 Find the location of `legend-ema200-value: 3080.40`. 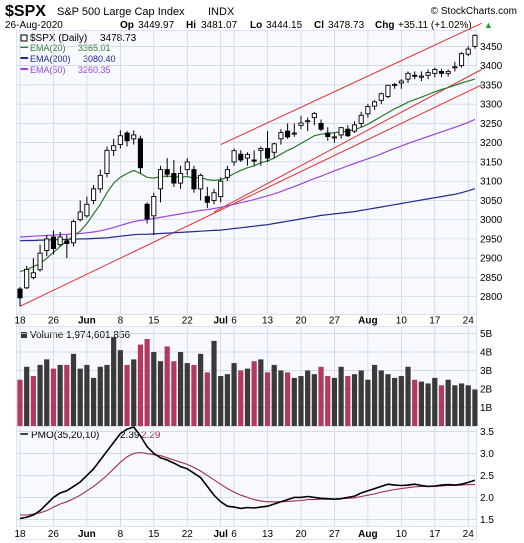

legend-ema200-value: 3080.40 is located at coordinates (99, 59).